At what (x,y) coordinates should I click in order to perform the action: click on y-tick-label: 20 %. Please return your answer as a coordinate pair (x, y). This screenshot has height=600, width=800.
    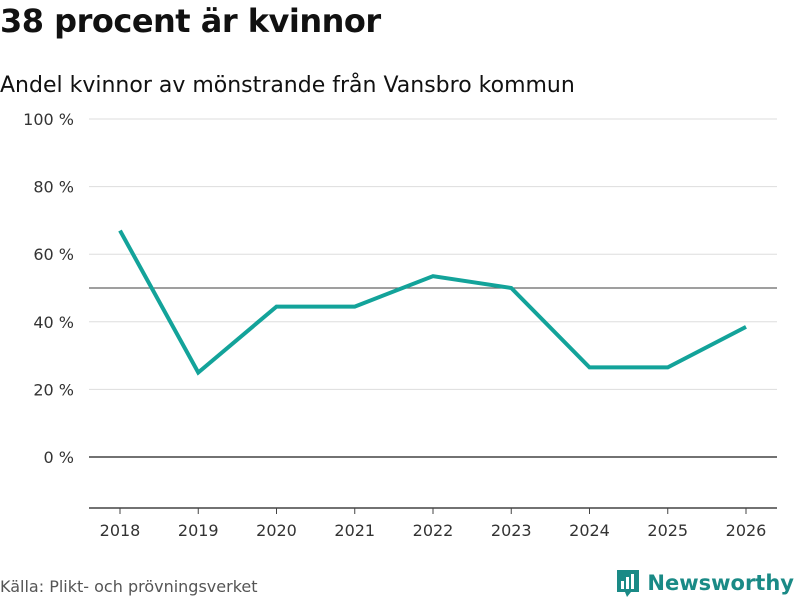
    Looking at the image, I should click on (53, 389).